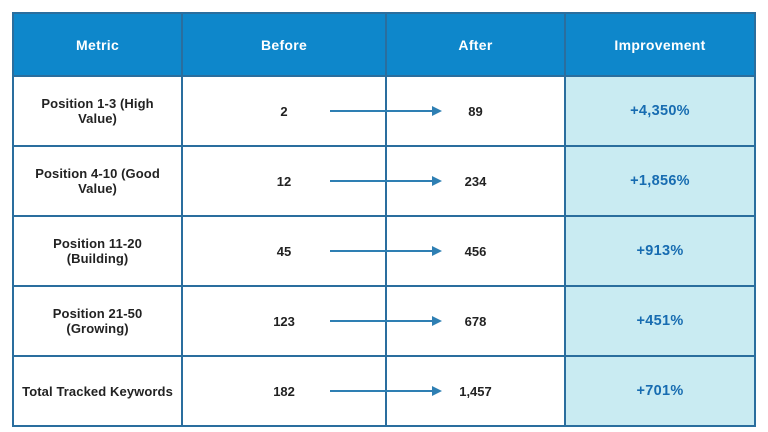 The height and width of the screenshot is (432, 768). I want to click on metric-label: Position 1-3 (High Value), so click(97, 111).